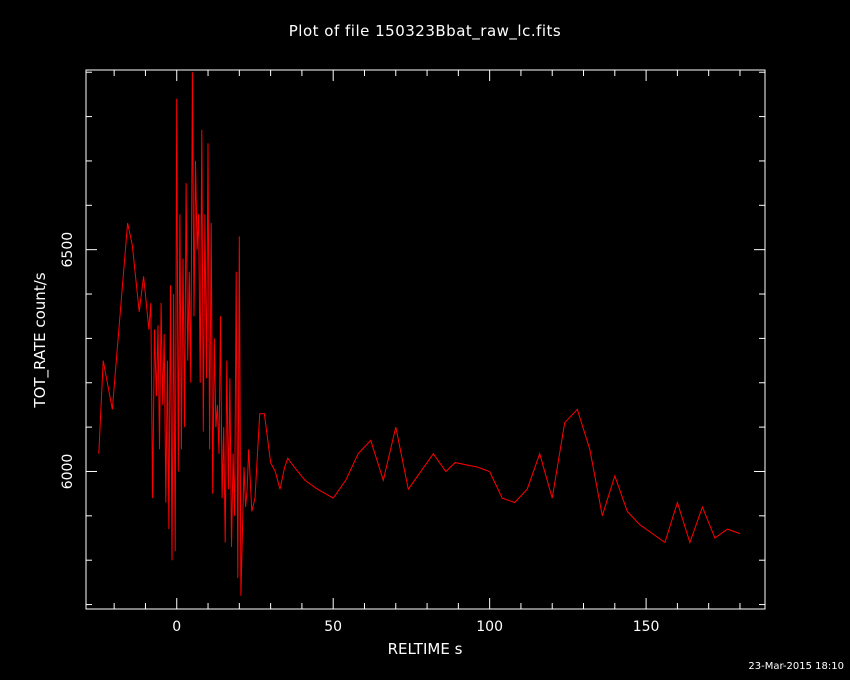 The image size is (850, 680). What do you see at coordinates (68, 472) in the screenshot?
I see `y-tick-label: 6000` at bounding box center [68, 472].